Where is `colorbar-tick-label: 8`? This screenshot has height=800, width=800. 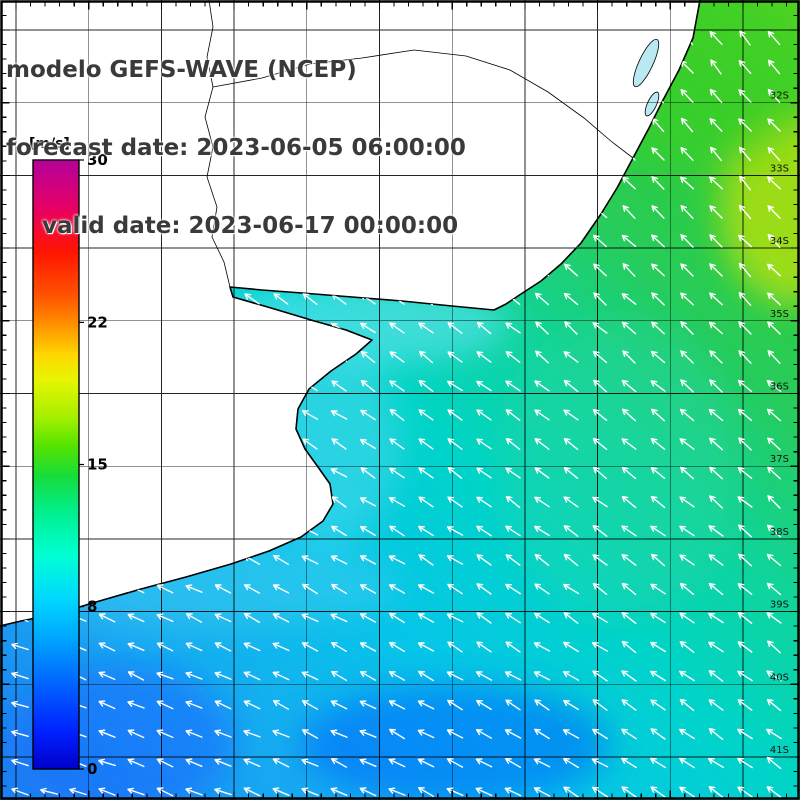
colorbar-tick-label: 8 is located at coordinates (92, 607).